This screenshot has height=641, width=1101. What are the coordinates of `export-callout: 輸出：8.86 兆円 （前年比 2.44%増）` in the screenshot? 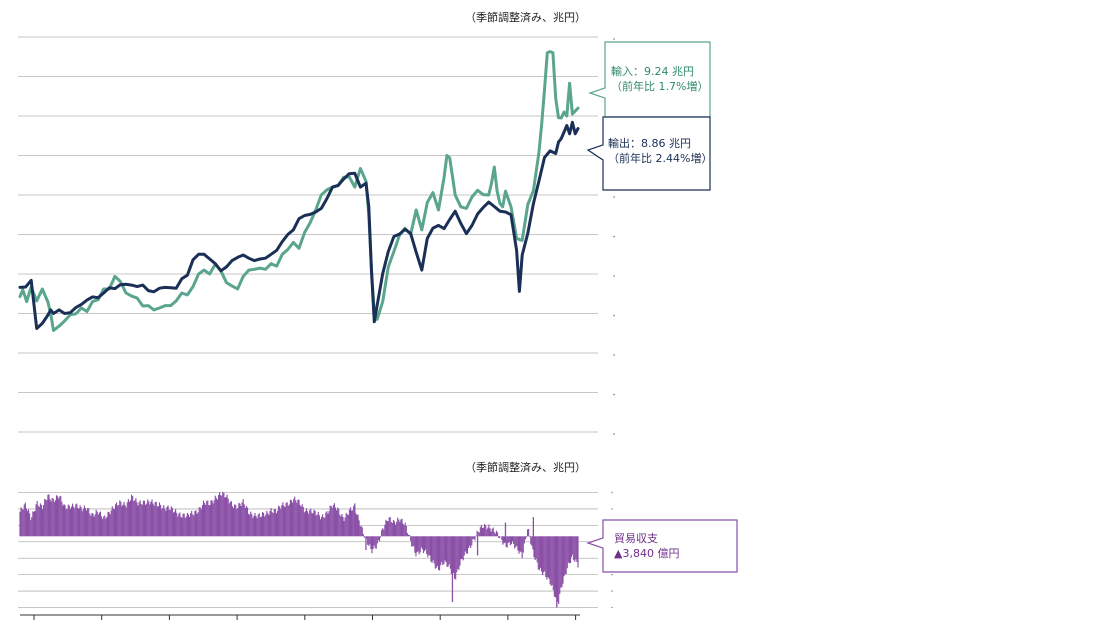 It's located at (649, 153).